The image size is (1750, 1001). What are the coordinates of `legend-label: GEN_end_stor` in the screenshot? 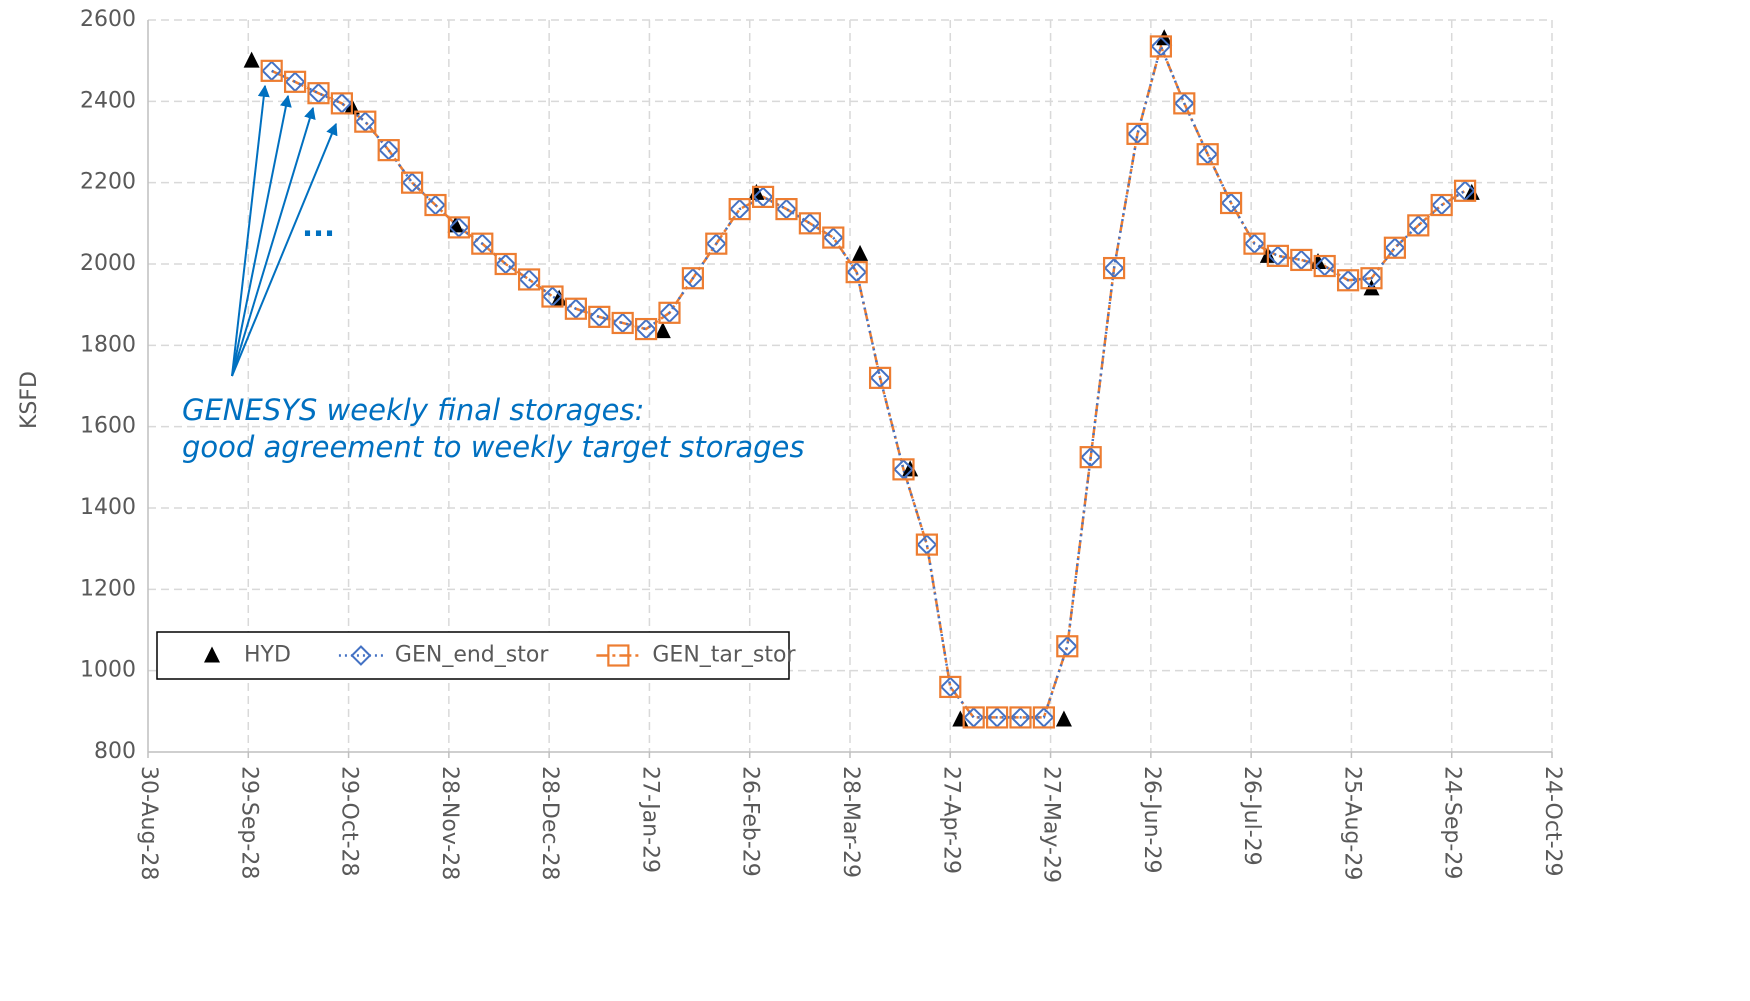 It's located at (472, 655).